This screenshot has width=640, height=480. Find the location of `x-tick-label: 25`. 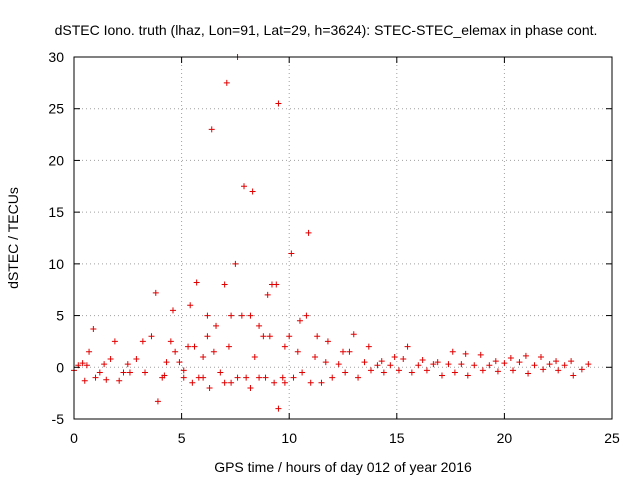

x-tick-label: 25 is located at coordinates (612, 438).